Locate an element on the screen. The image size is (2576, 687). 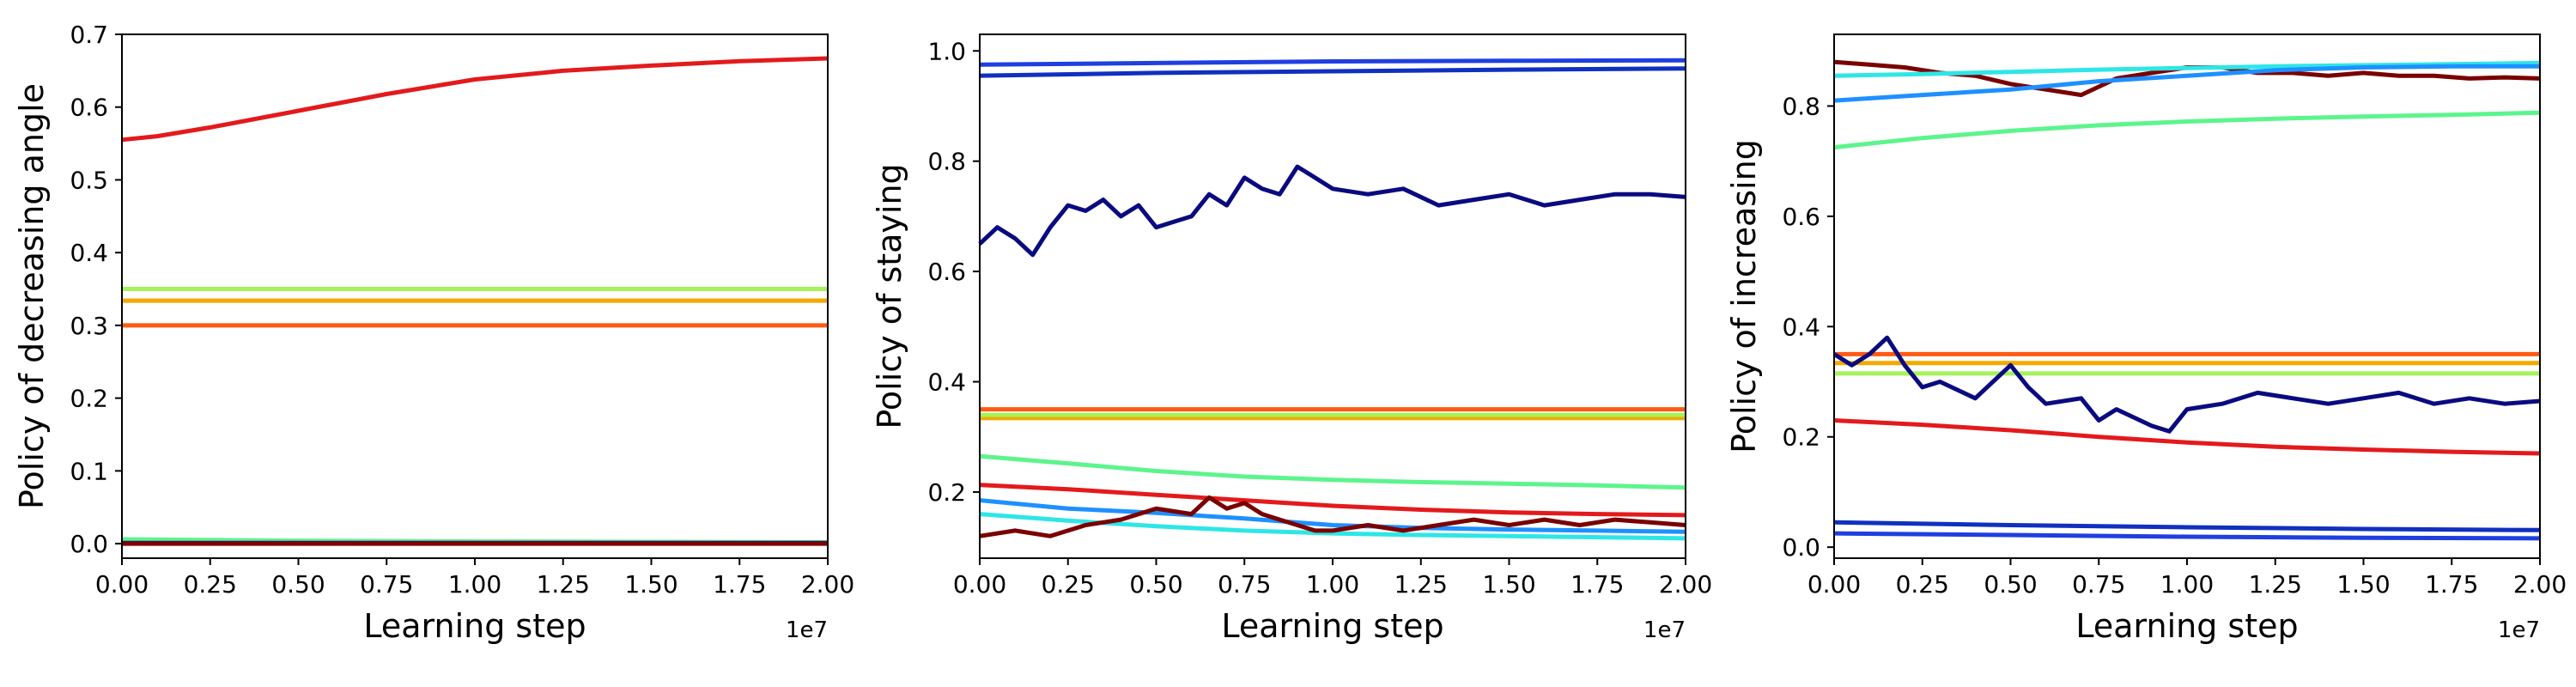
y-tick-label: 0.5 is located at coordinates (89, 180).